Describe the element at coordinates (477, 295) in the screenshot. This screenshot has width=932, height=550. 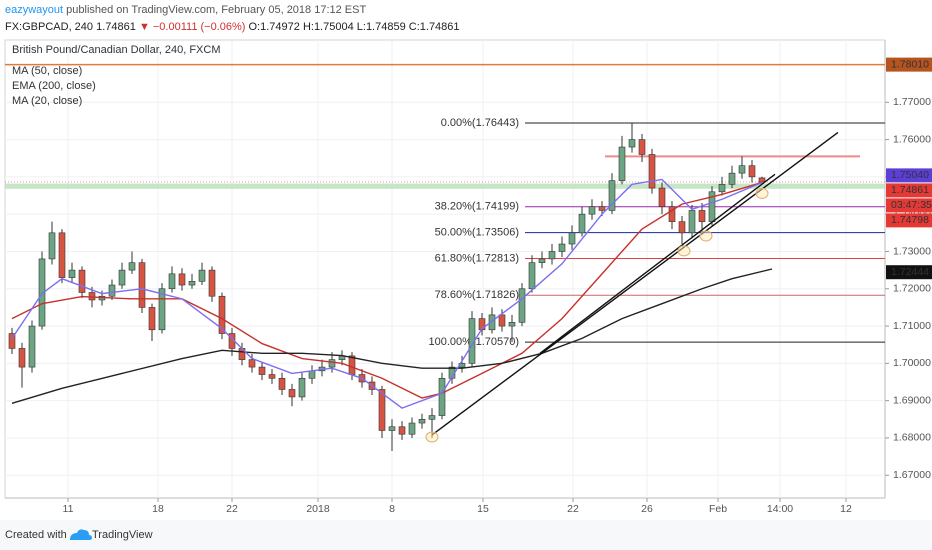
I see `fib-label: 78.60%(1.71826)` at that location.